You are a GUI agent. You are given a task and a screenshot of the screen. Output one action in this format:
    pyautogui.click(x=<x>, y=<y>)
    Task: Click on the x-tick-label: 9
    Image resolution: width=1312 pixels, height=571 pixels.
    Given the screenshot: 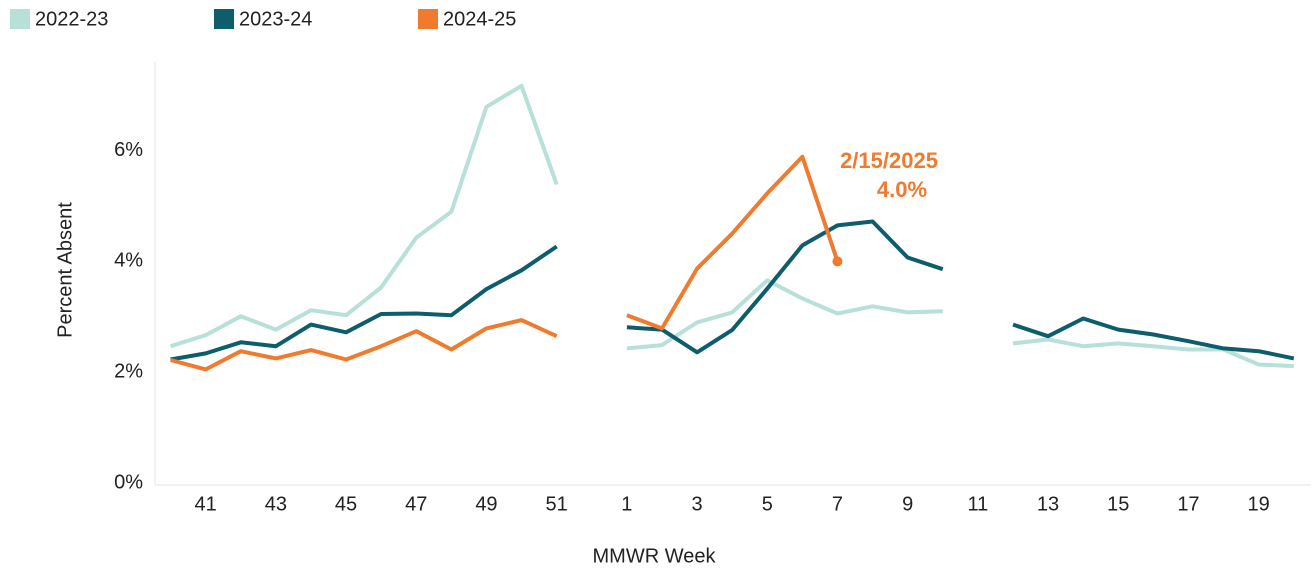 What is the action you would take?
    pyautogui.click(x=907, y=504)
    